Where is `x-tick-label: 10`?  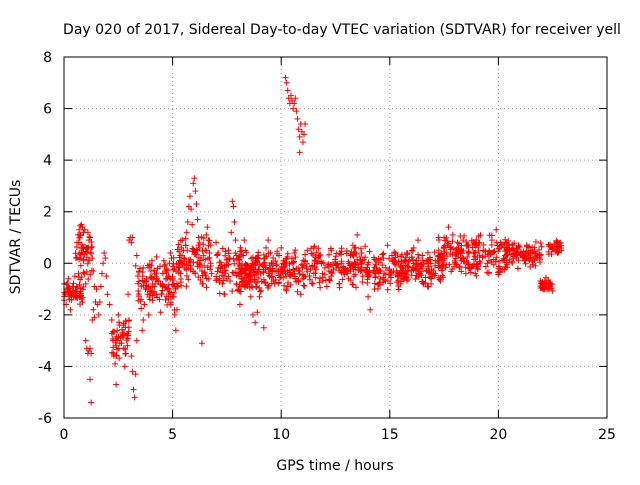
x-tick-label: 10 is located at coordinates (281, 435).